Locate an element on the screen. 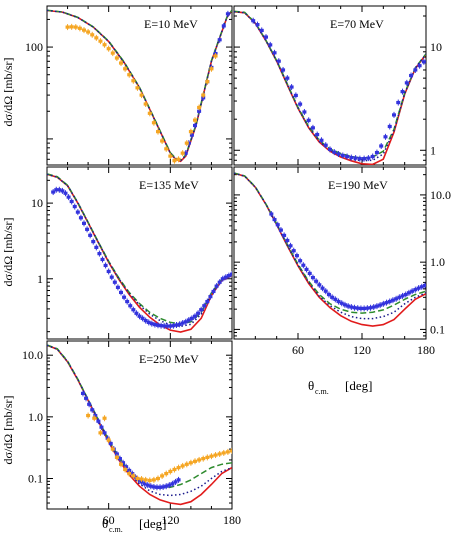 The height and width of the screenshot is (536, 454). series-green-curve is located at coordinates (139, 85).